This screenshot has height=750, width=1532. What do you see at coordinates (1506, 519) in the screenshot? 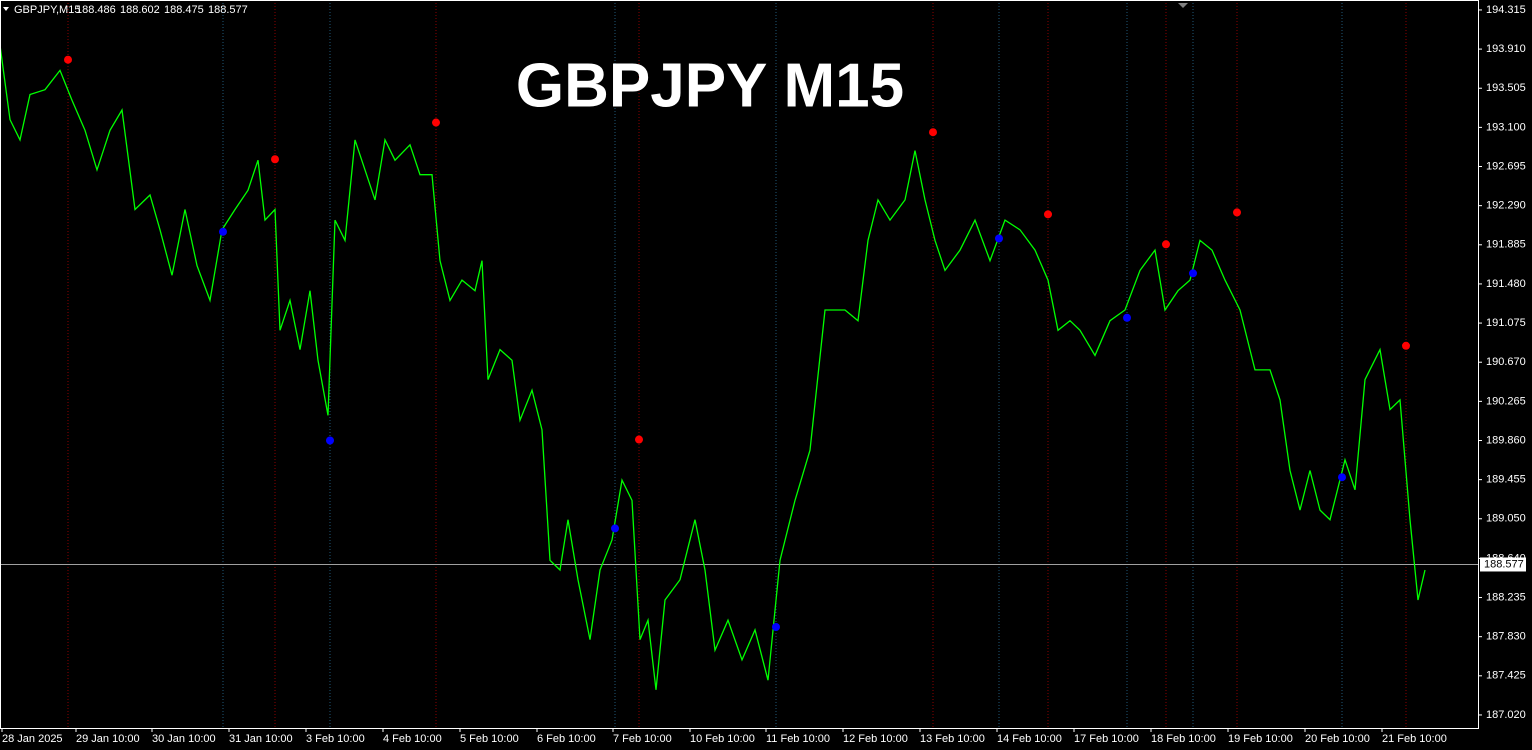
I see `y-tick-label: 189.050` at bounding box center [1506, 519].